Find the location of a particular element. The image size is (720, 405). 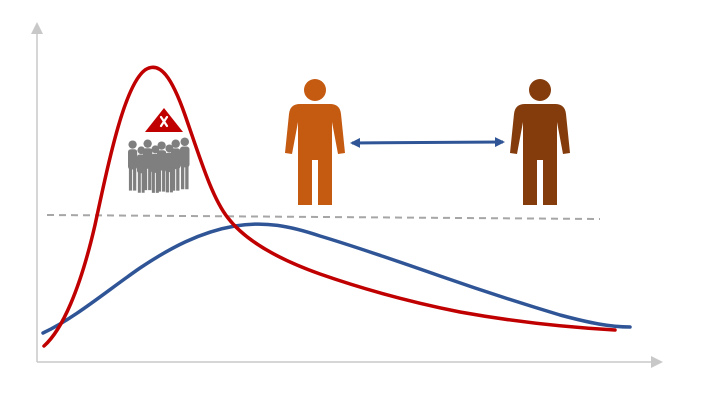

healthcare-capacity-line is located at coordinates (323, 217).